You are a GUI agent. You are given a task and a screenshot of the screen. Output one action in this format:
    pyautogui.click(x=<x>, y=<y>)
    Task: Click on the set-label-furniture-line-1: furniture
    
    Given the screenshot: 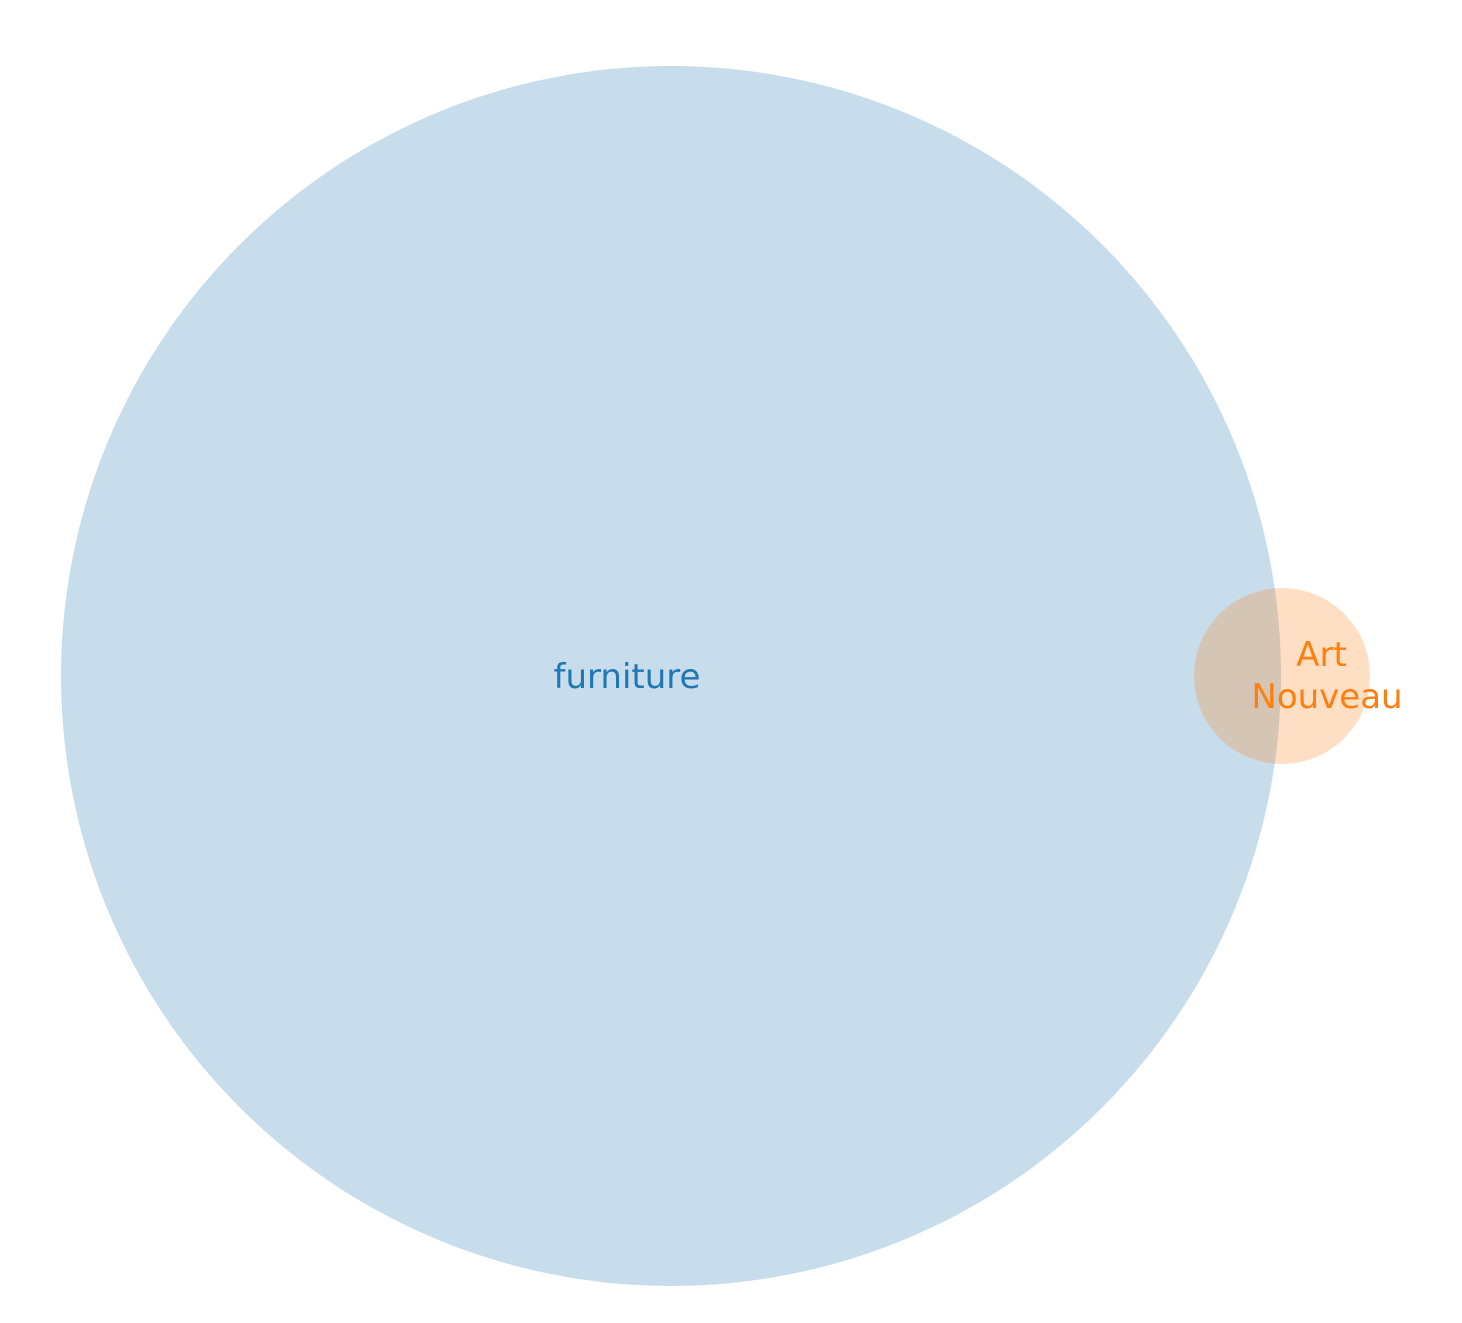 What is the action you would take?
    pyautogui.click(x=627, y=677)
    